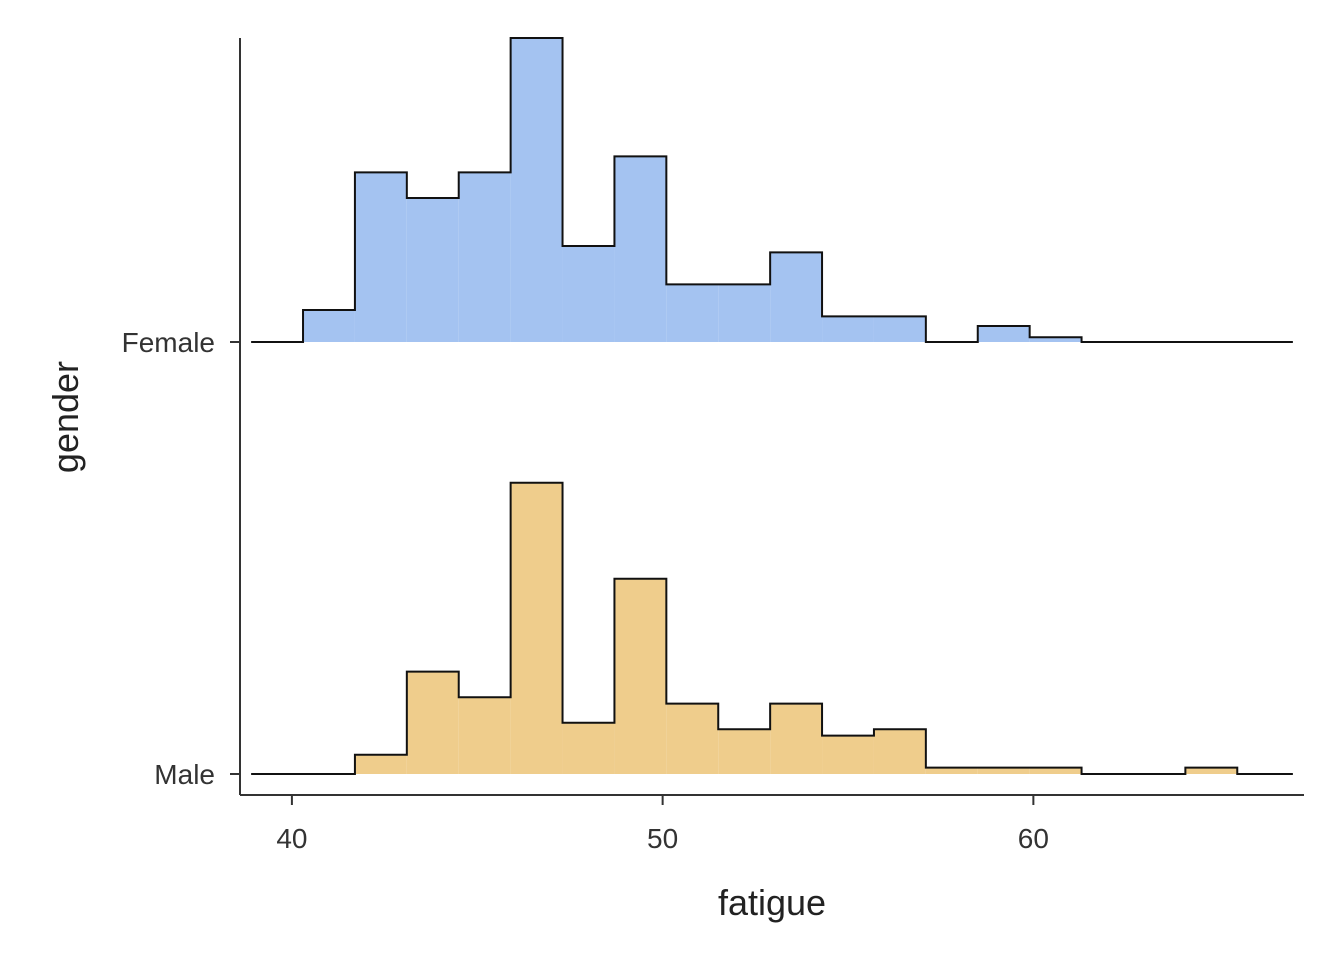 Image resolution: width=1344 pixels, height=960 pixels. Describe the element at coordinates (168, 342) in the screenshot. I see `y-tick-label: Female` at that location.